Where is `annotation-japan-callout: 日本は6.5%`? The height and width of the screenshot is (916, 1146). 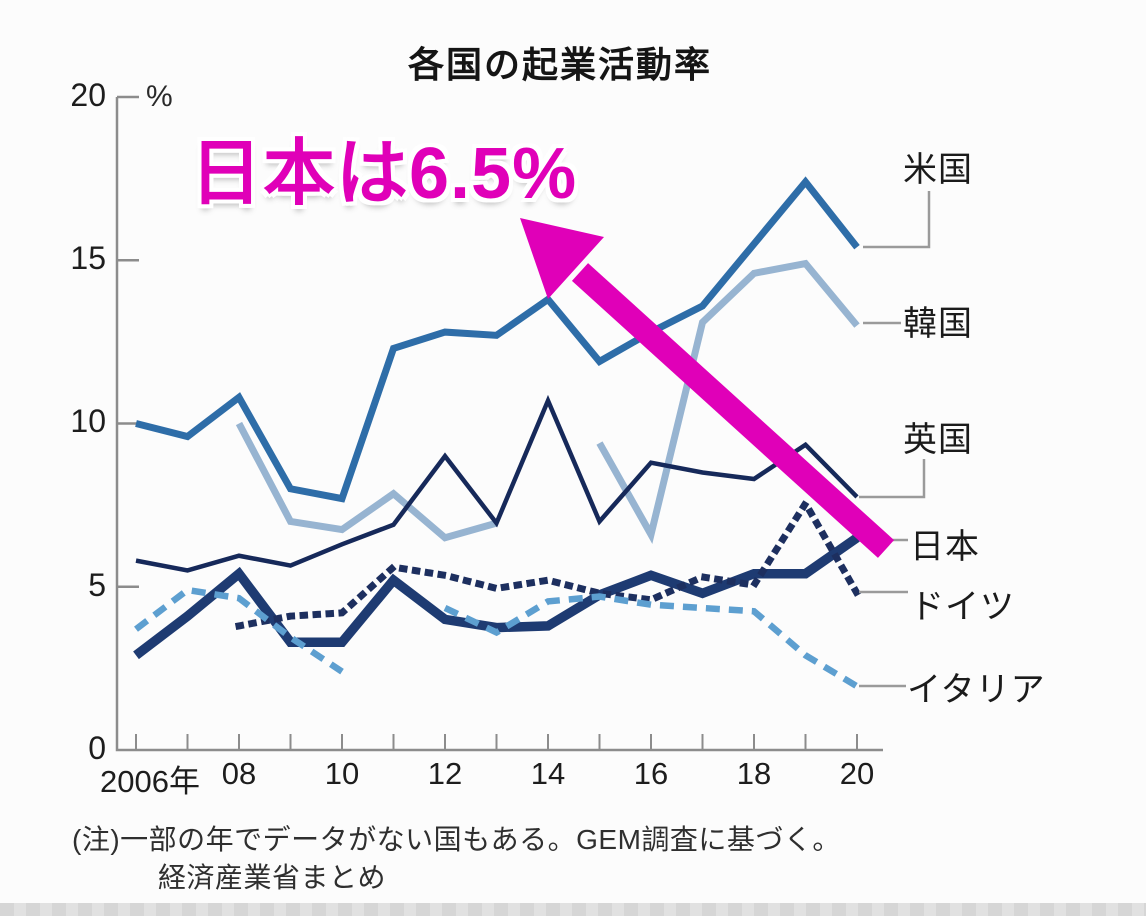 annotation-japan-callout: 日本は6.5% is located at coordinates (384, 174).